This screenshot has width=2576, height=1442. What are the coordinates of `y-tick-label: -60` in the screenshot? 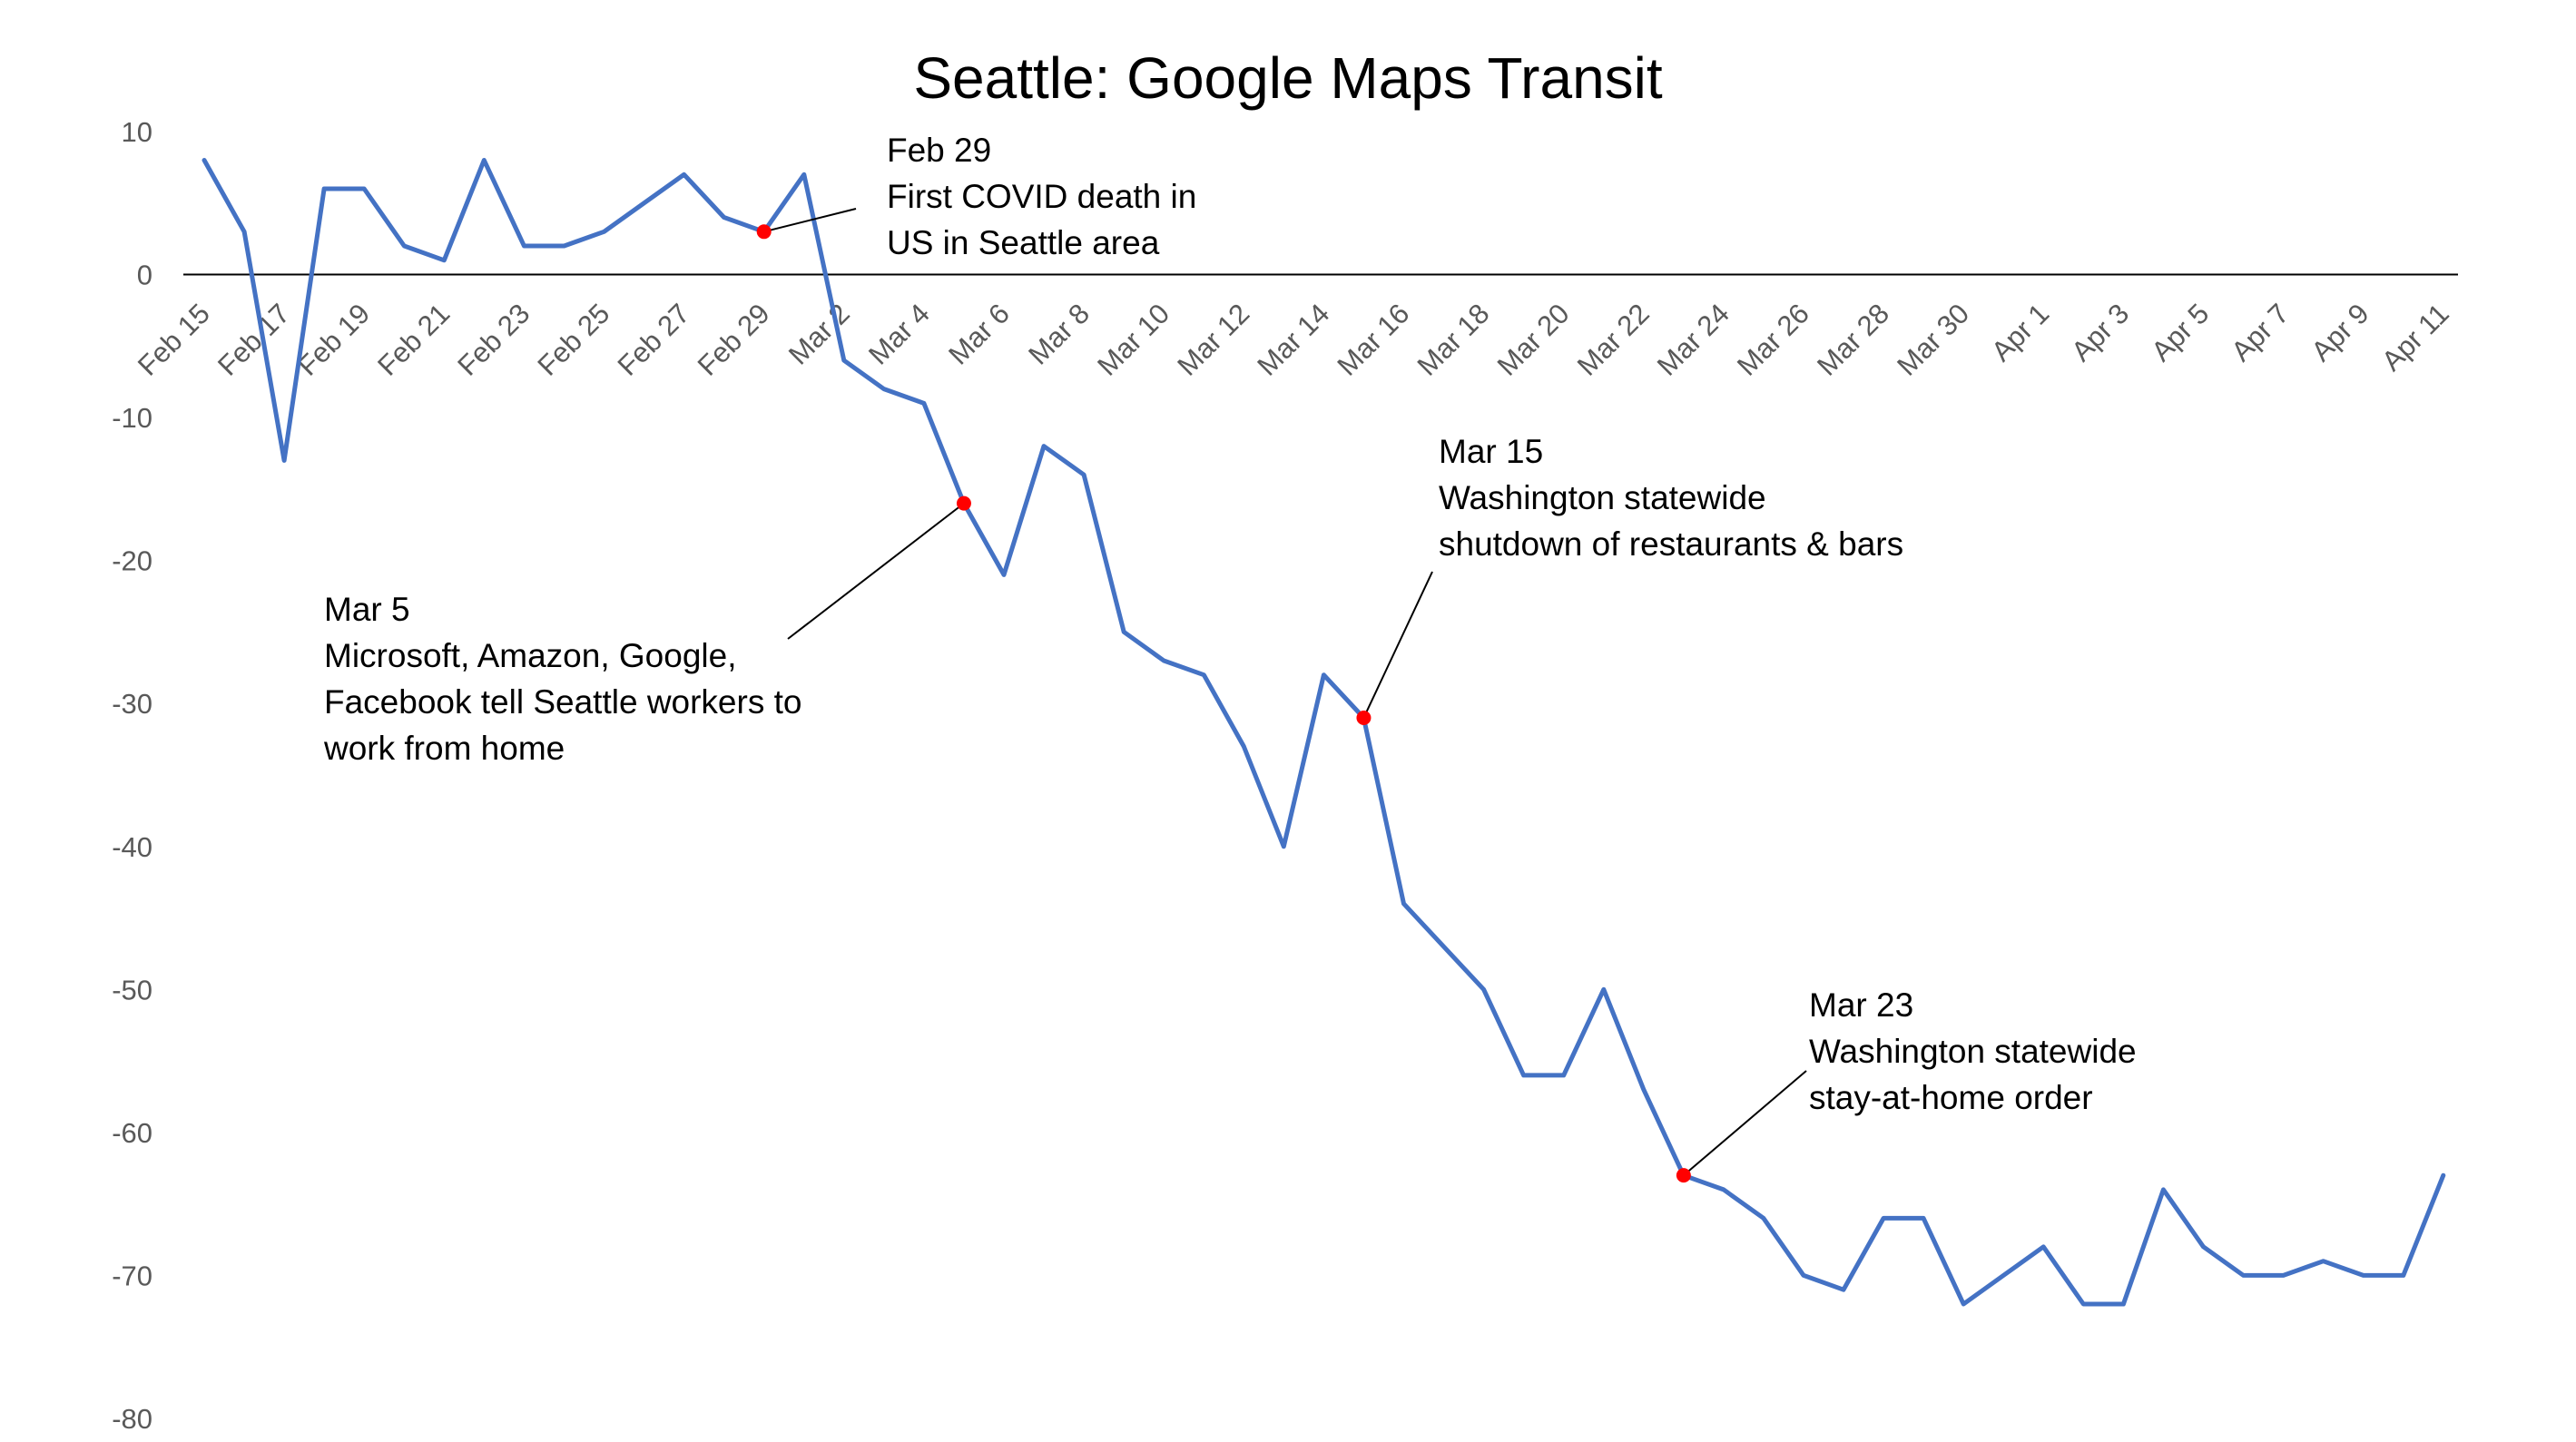 It's located at (132, 1133).